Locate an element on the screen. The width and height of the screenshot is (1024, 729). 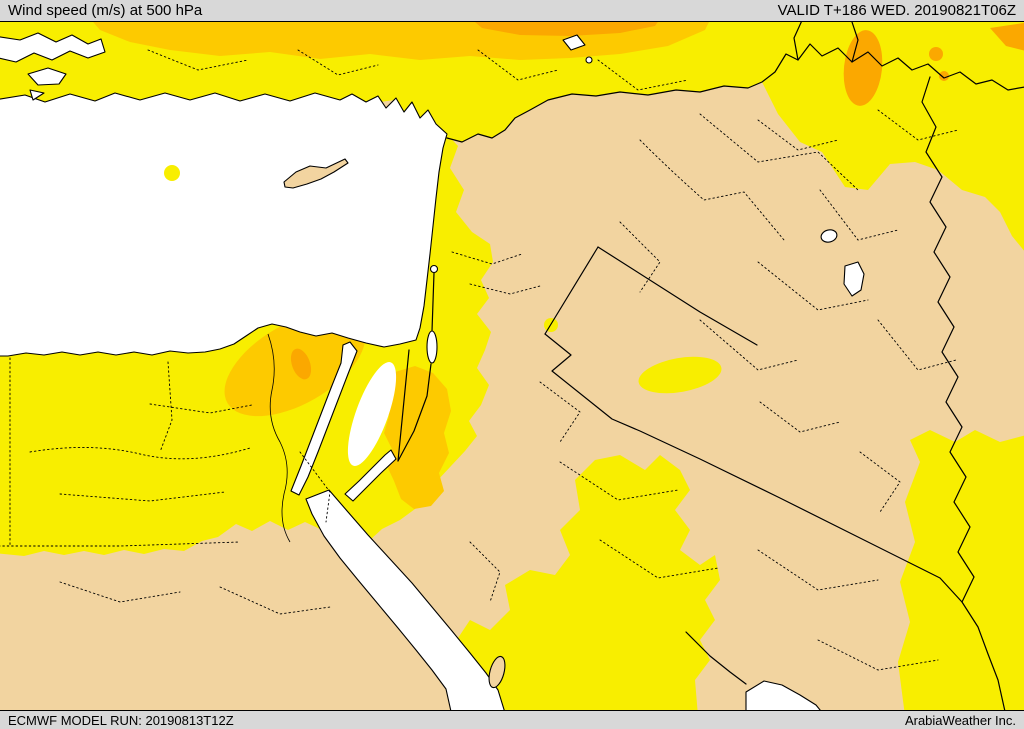
egypt-israel-border is located at coordinates (403, 405).